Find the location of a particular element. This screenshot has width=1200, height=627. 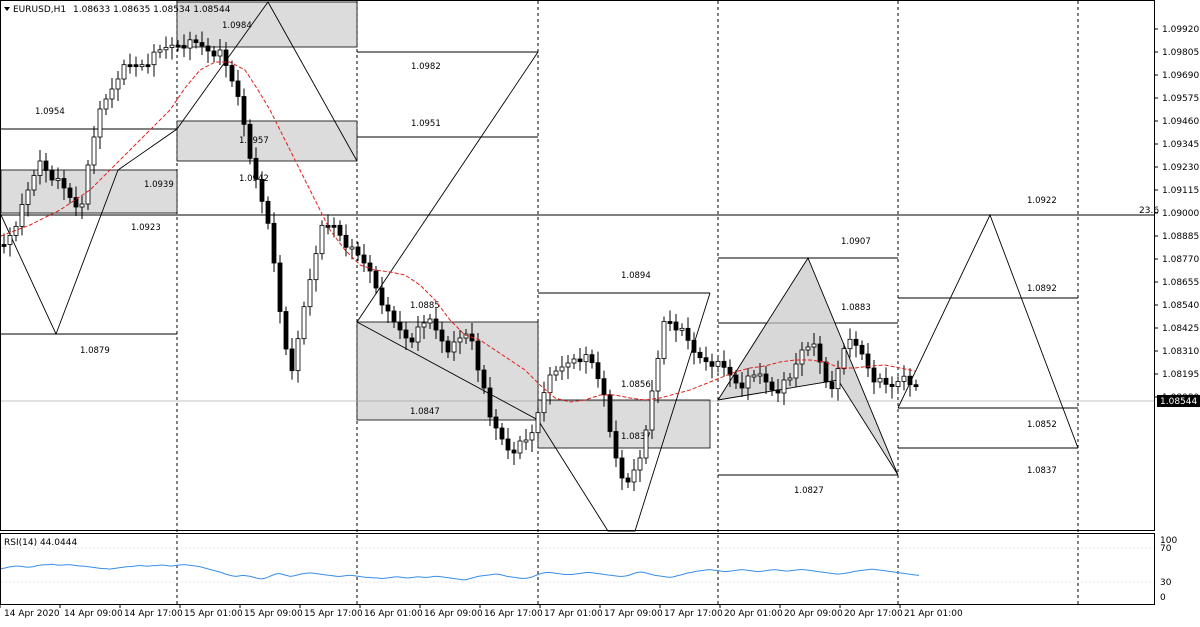

level-label: 1.0939 is located at coordinates (159, 185).